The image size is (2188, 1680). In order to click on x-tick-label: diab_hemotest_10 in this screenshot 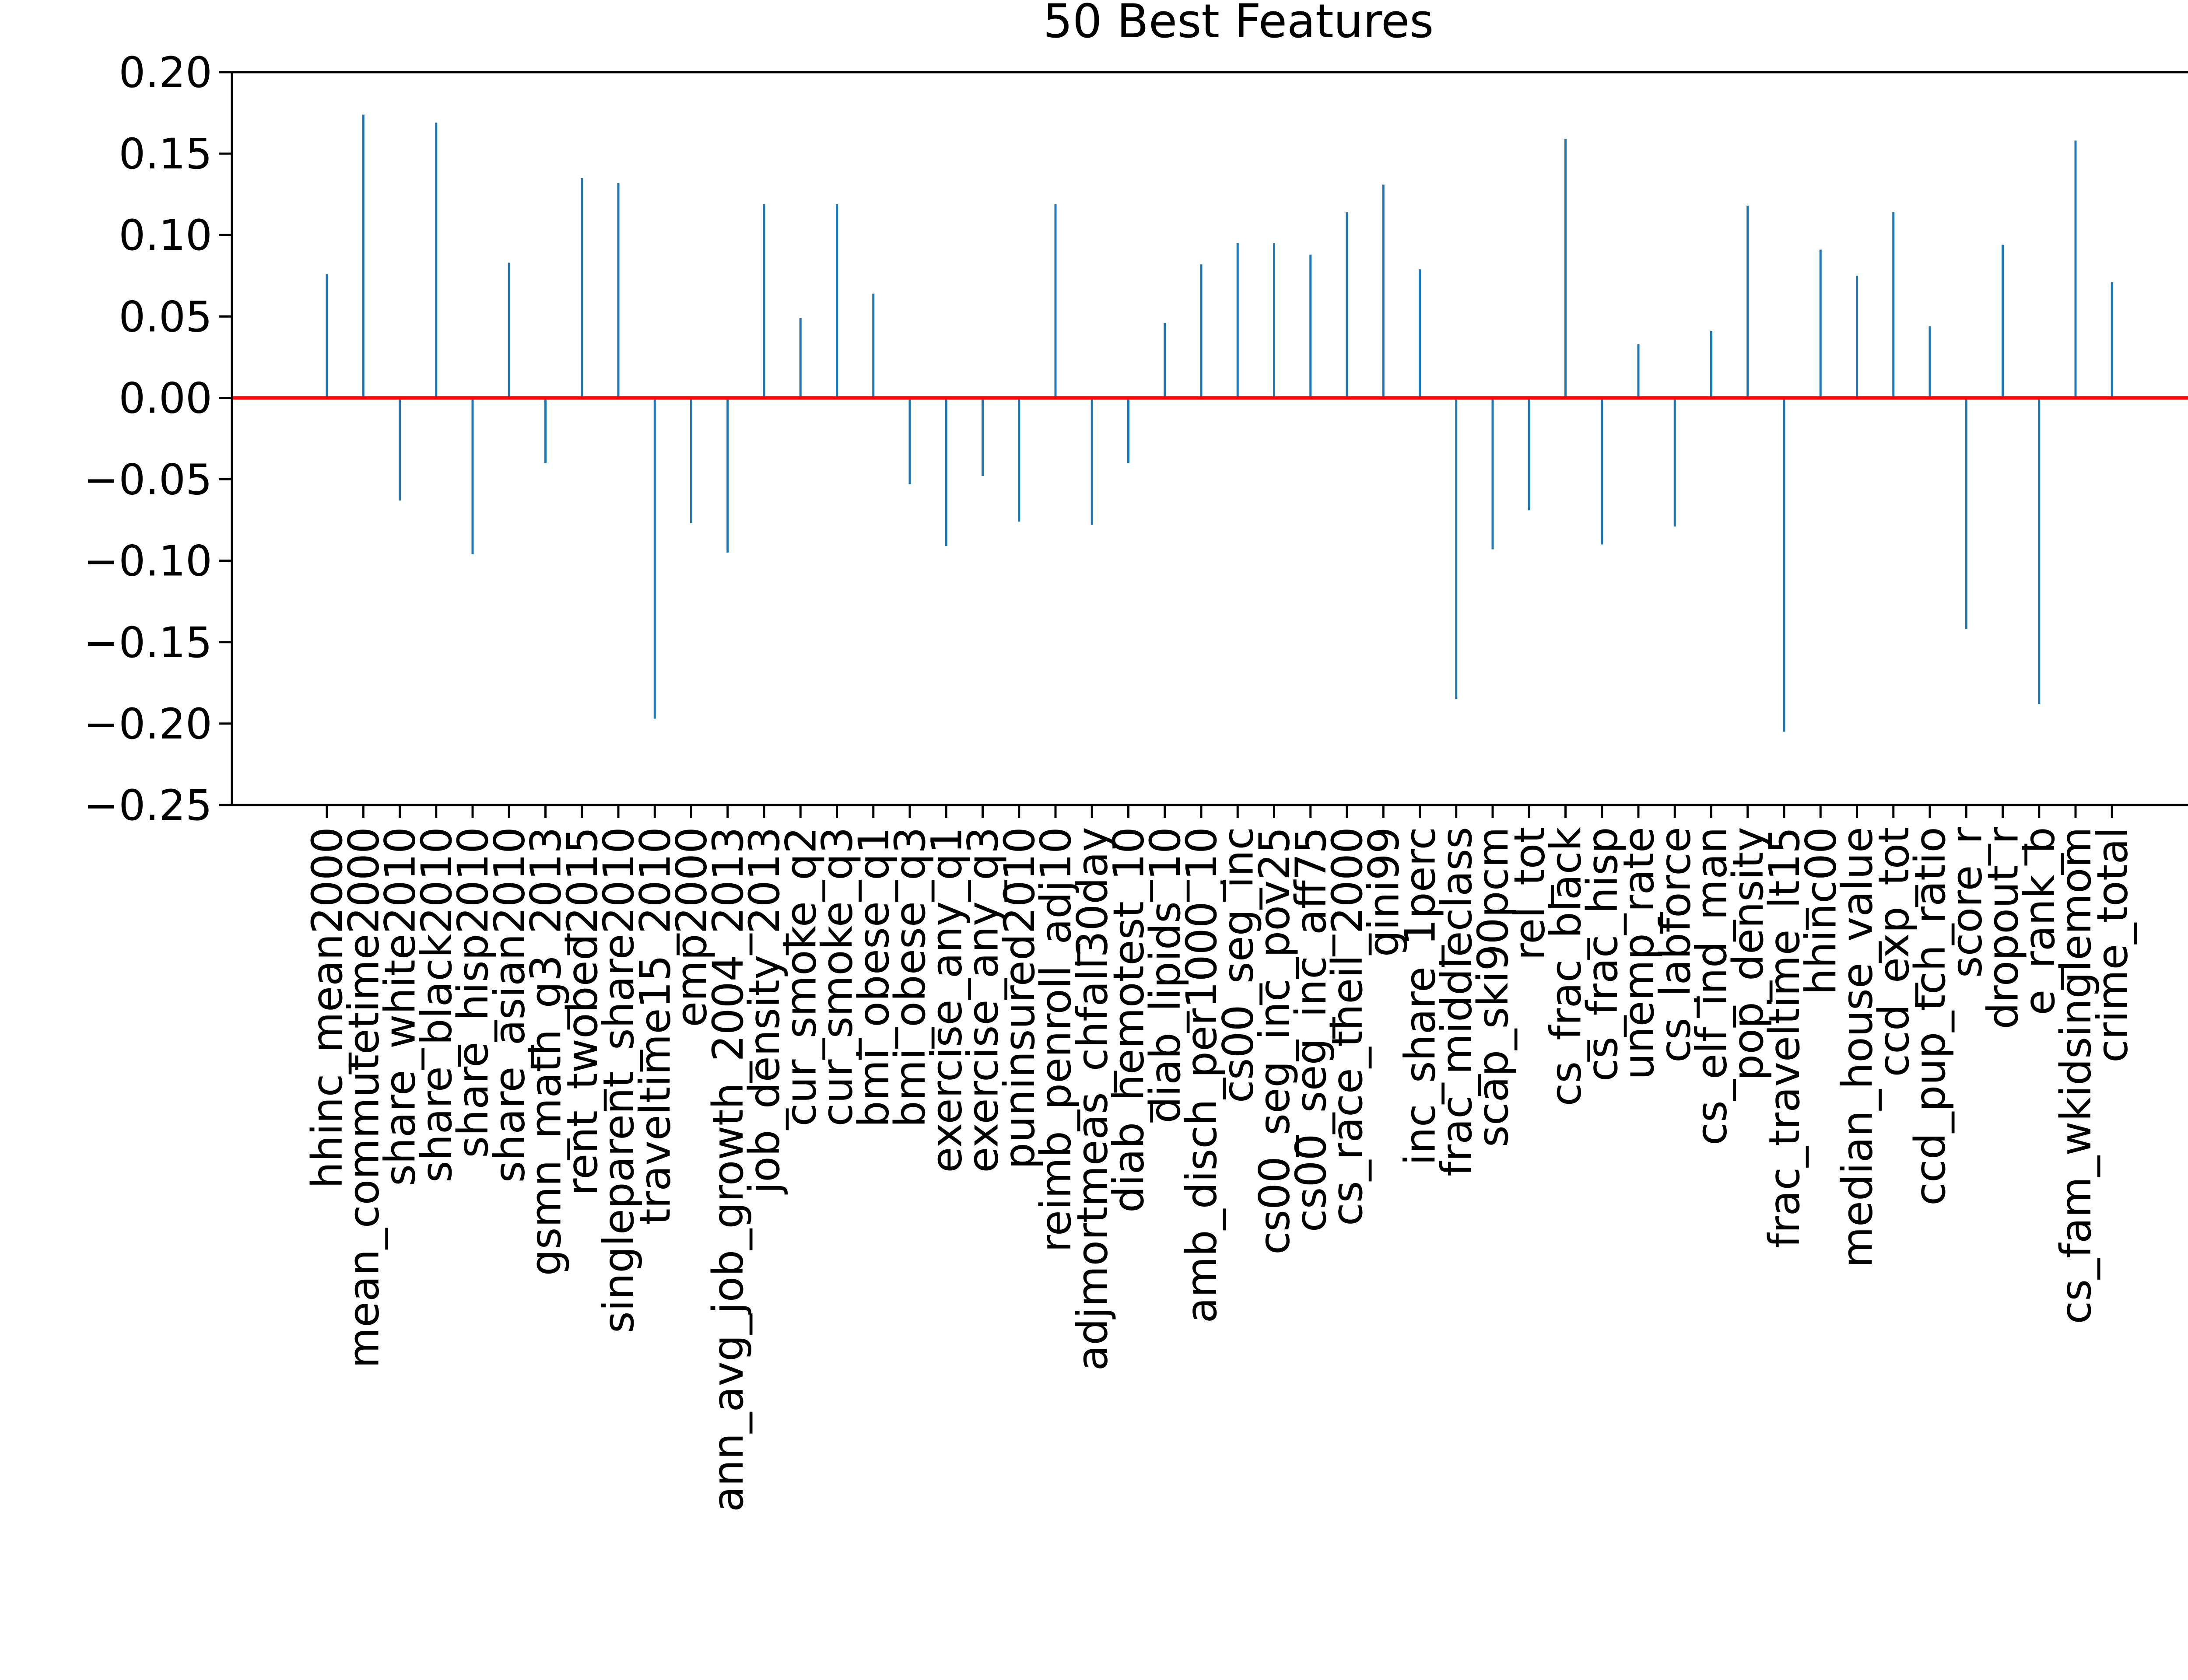, I will do `click(1129, 1020)`.